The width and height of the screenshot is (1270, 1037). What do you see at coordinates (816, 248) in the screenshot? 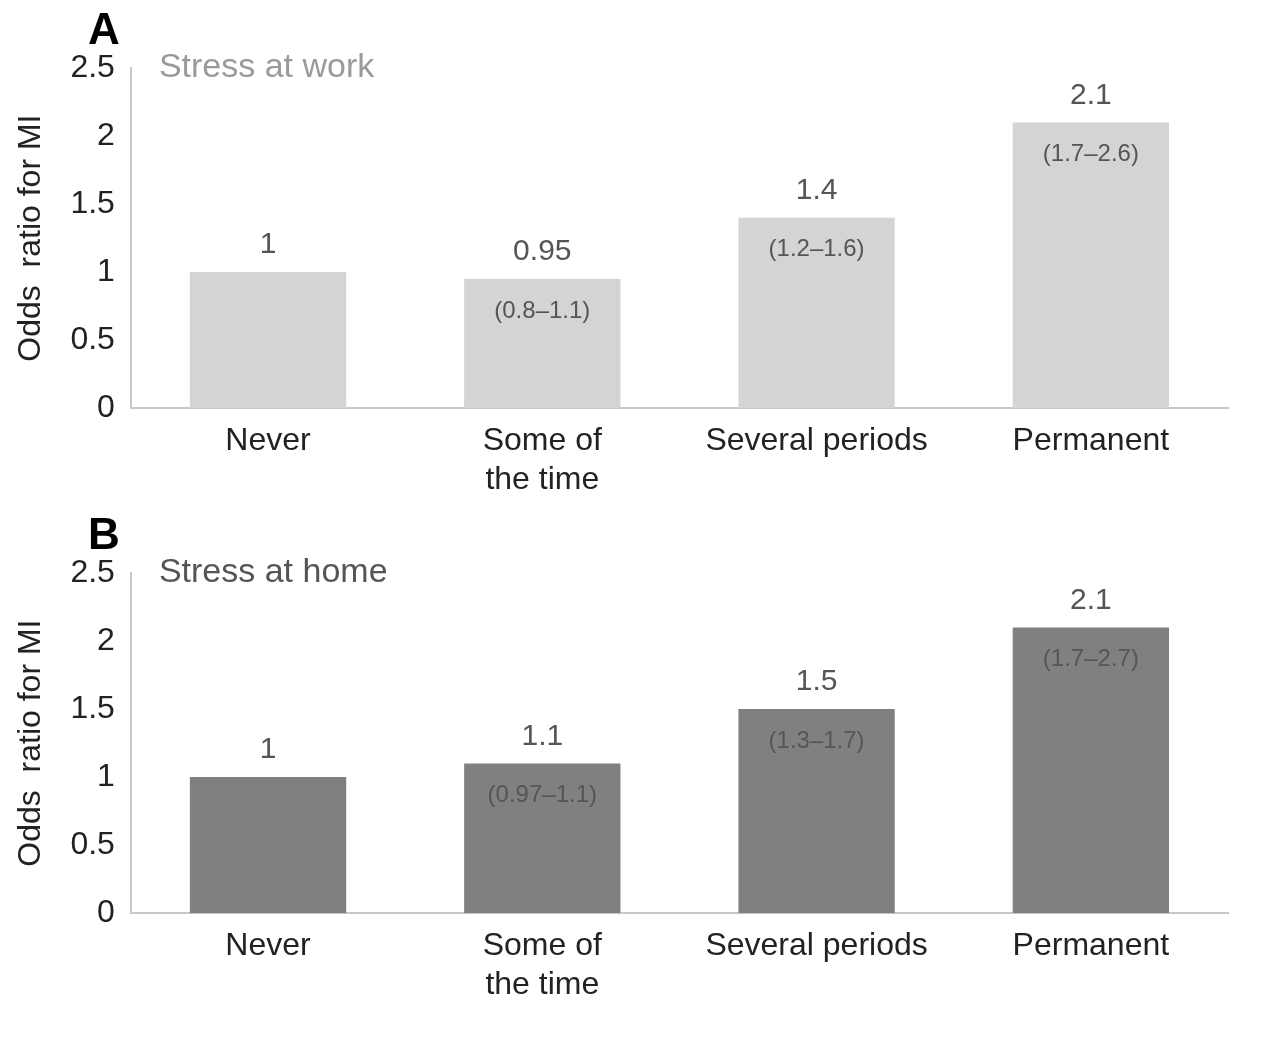
I see `annotation: (1.2–1.6)` at bounding box center [816, 248].